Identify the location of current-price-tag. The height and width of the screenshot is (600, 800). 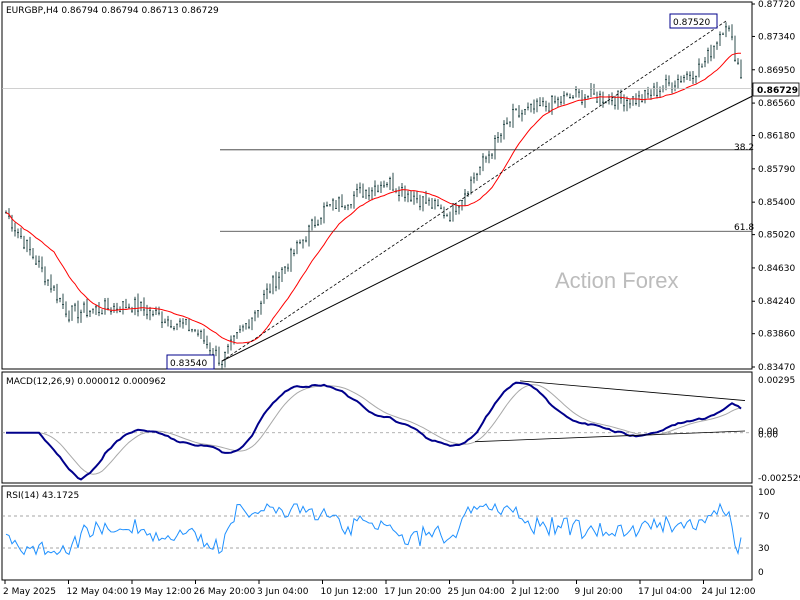
(776, 89).